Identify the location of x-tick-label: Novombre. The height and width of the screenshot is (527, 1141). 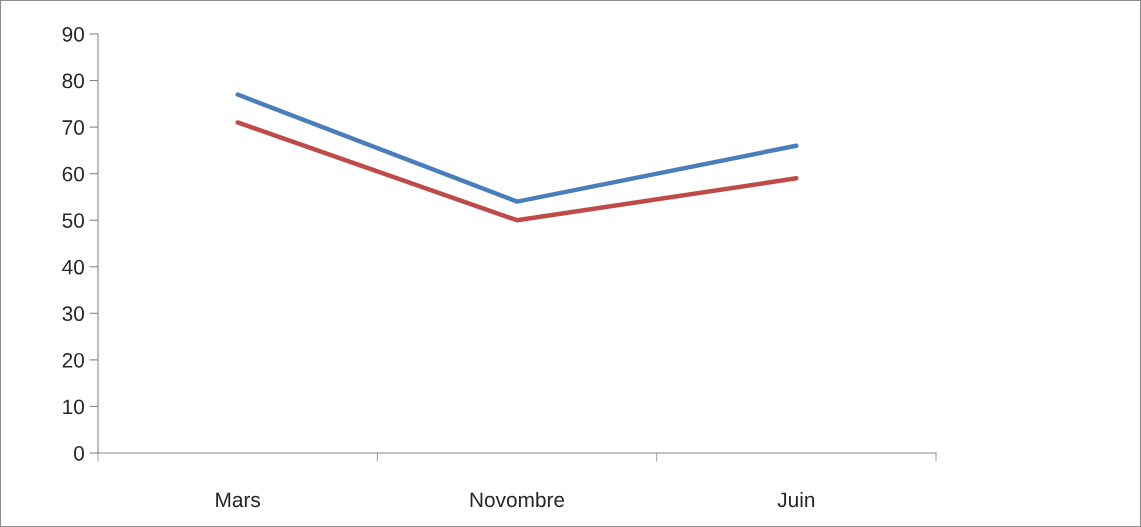
(517, 499).